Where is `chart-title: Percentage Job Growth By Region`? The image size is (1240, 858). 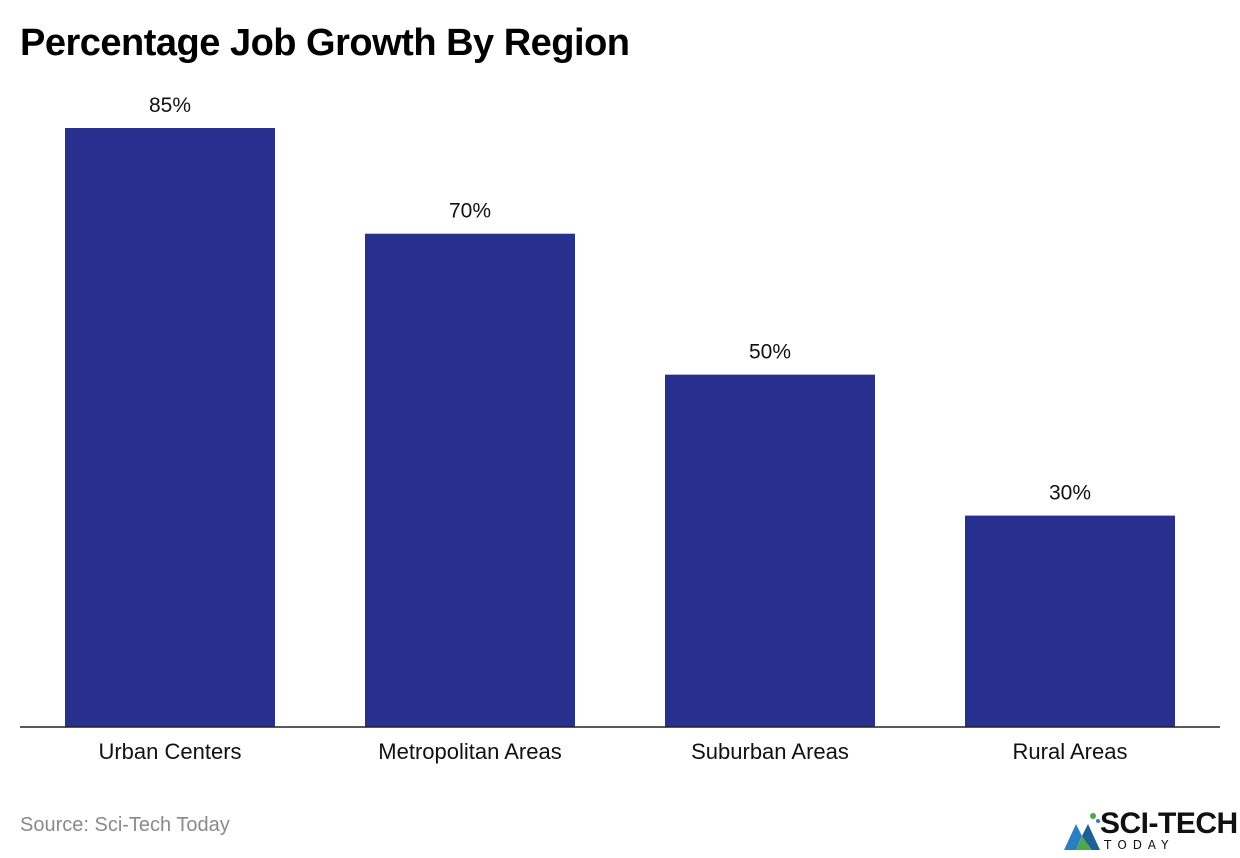 chart-title: Percentage Job Growth By Region is located at coordinates (325, 43).